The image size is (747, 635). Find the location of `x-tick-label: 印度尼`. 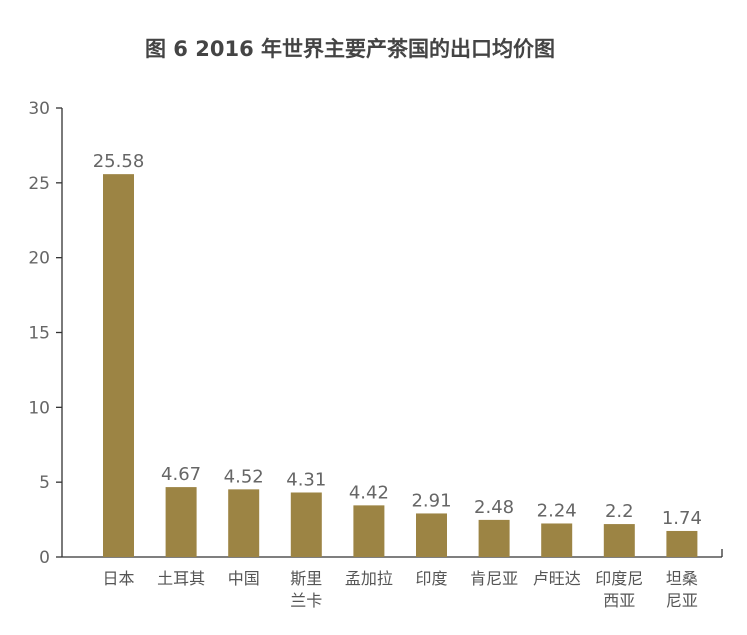

x-tick-label: 印度尼 is located at coordinates (619, 578).